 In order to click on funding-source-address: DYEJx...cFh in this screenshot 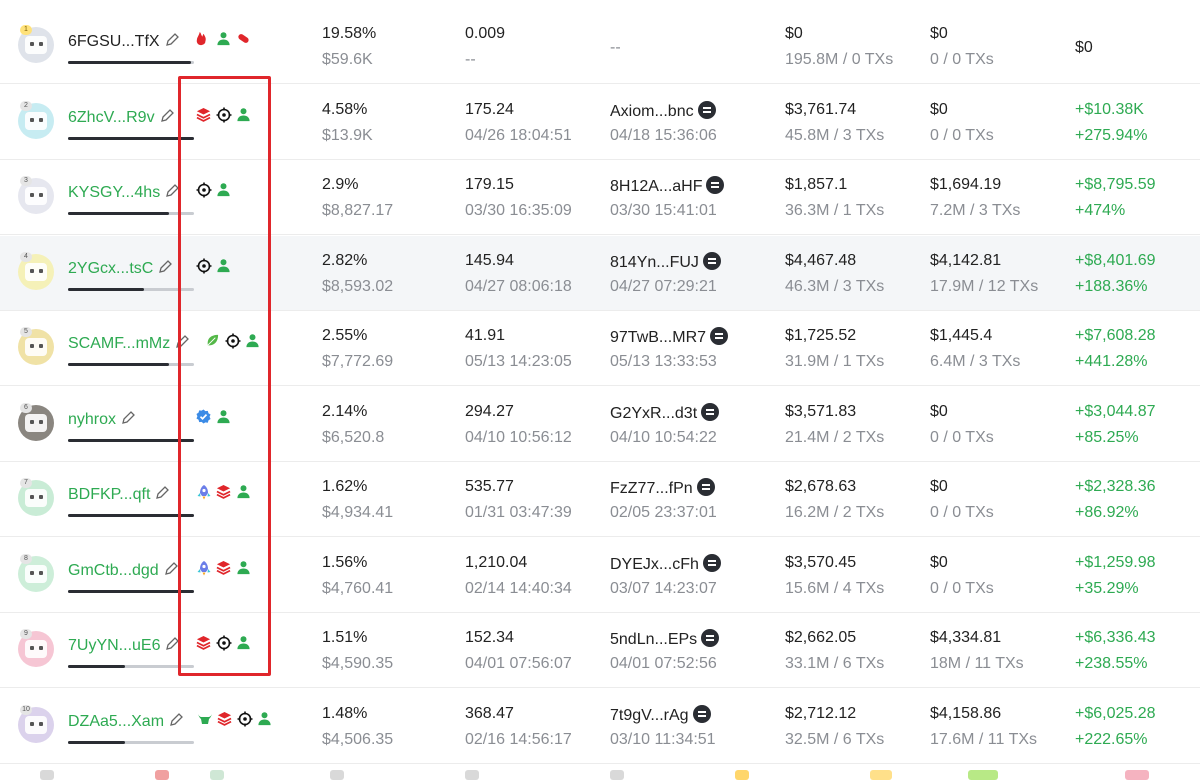, I will do `click(654, 564)`.